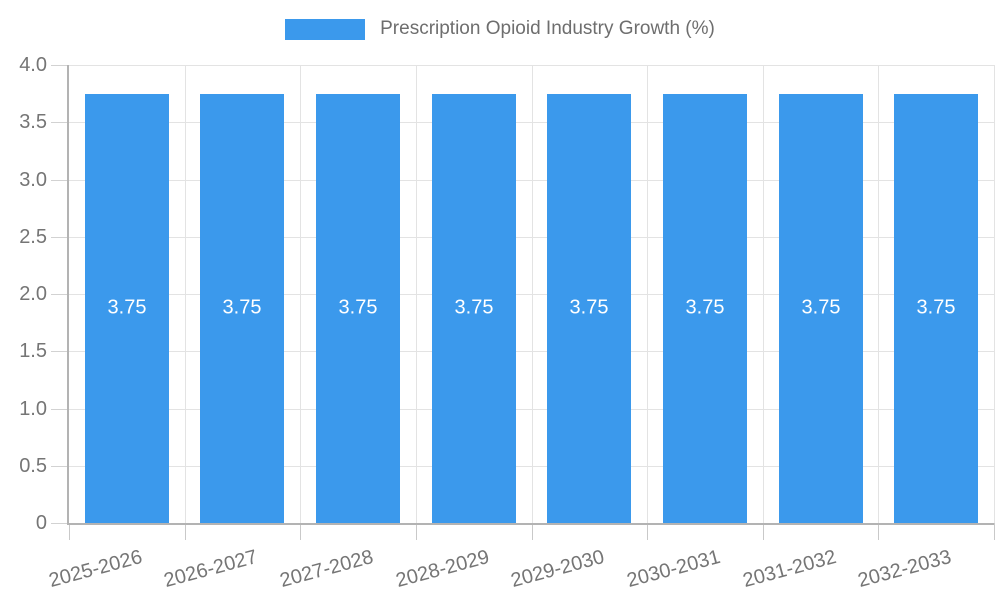 Image resolution: width=1000 pixels, height=600 pixels. Describe the element at coordinates (33, 351) in the screenshot. I see `y-tick-label: 1.5` at that location.